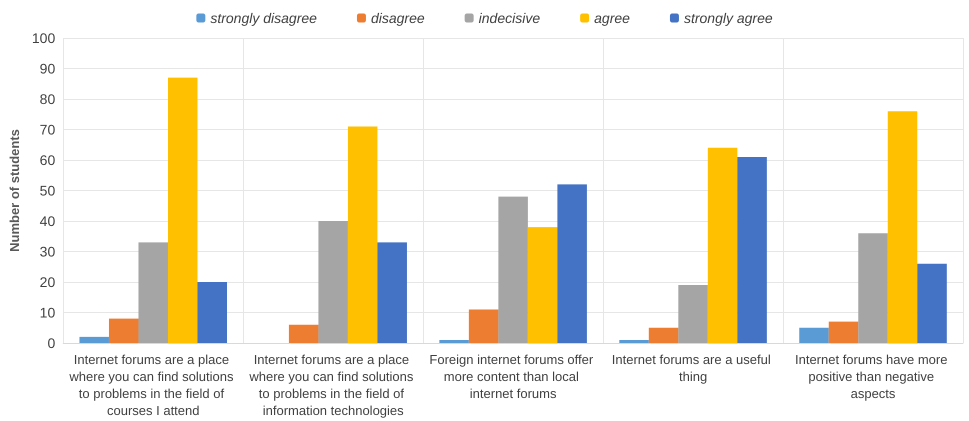 The image size is (969, 421). What do you see at coordinates (509, 18) in the screenshot?
I see `legend-label: indecisive` at bounding box center [509, 18].